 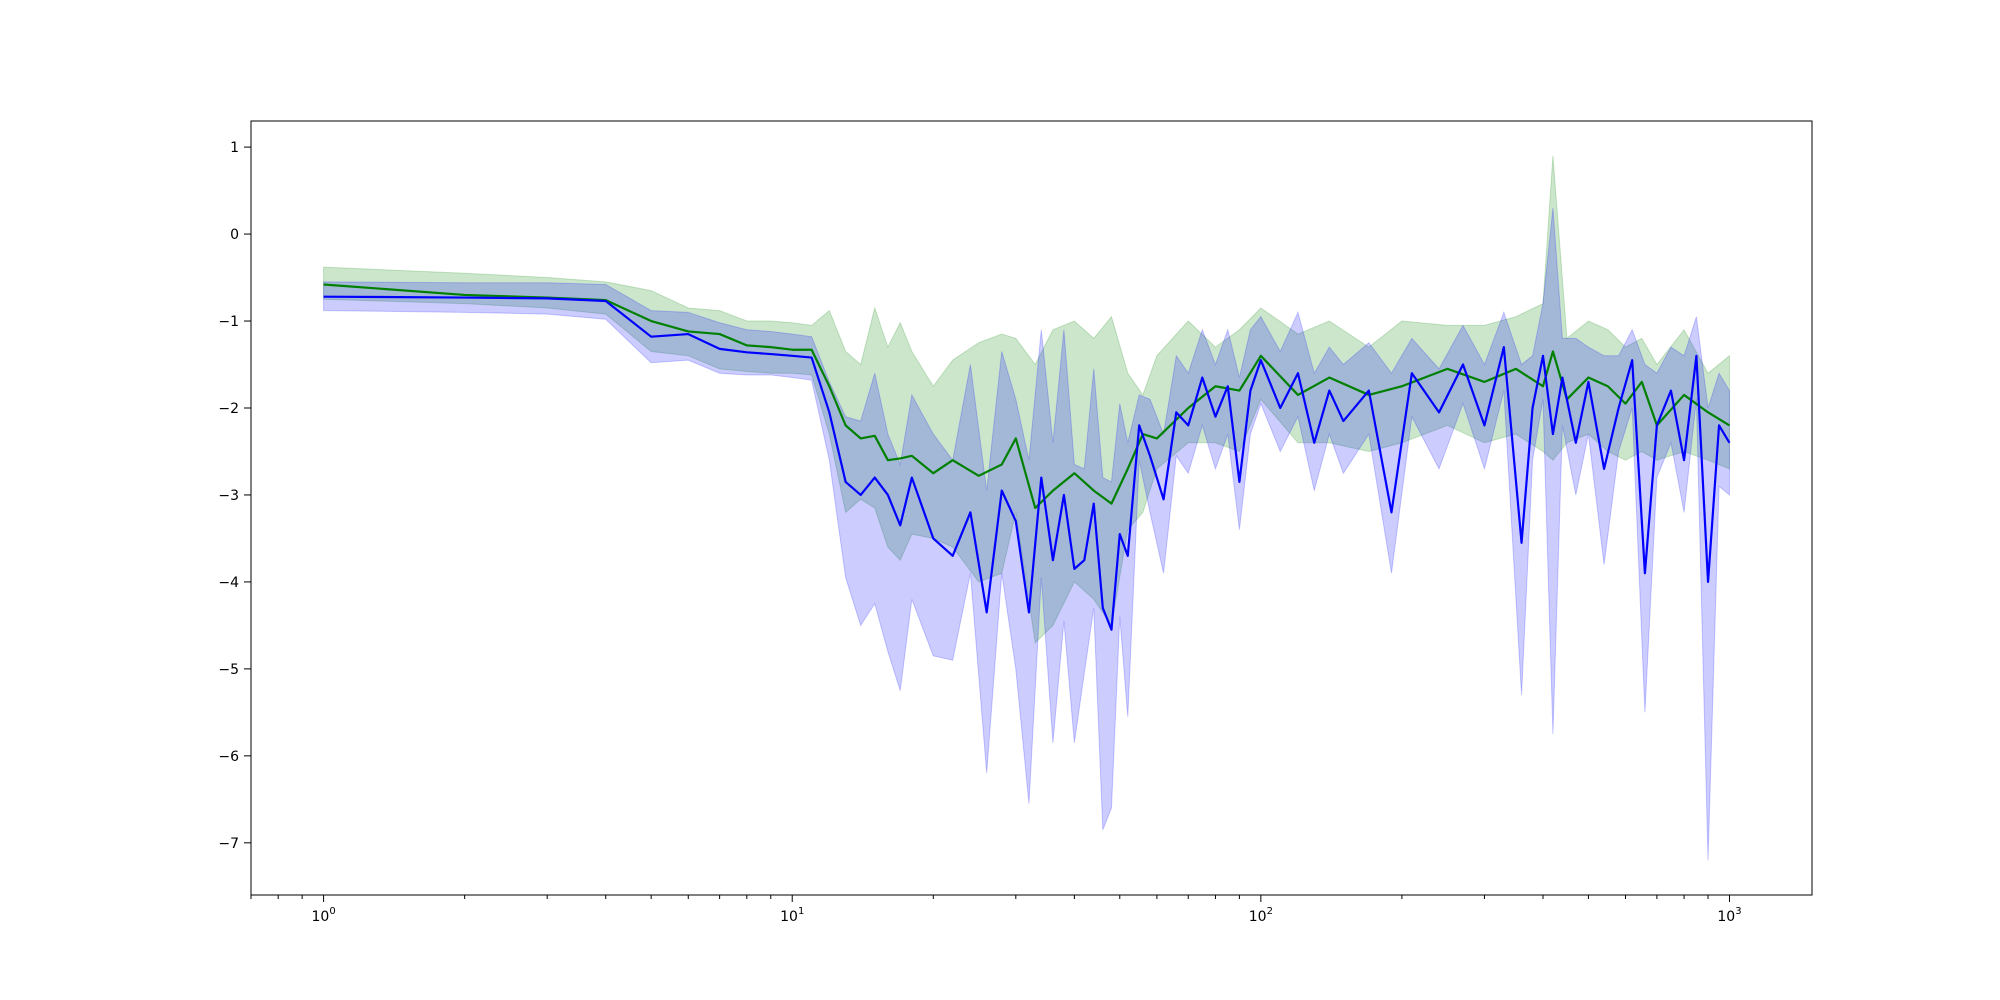 I want to click on y-tick-label: −6, so click(x=228, y=757).